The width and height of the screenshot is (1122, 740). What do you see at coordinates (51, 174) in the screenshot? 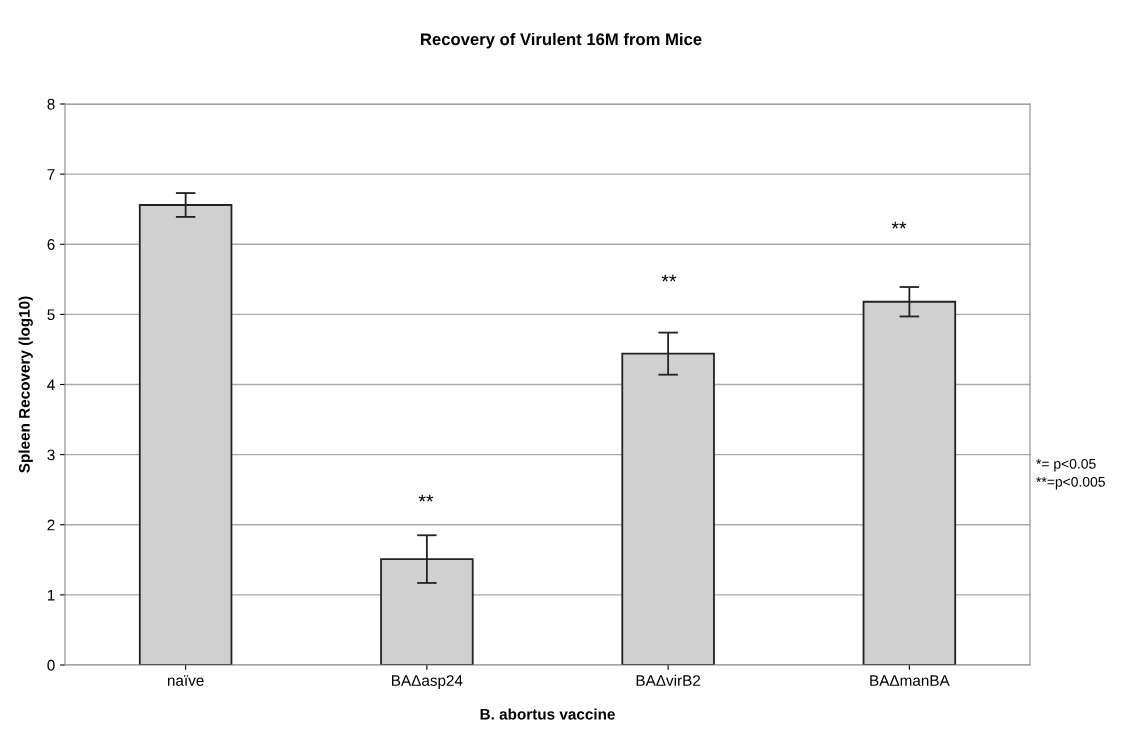
I see `y-tick-label: 7` at bounding box center [51, 174].